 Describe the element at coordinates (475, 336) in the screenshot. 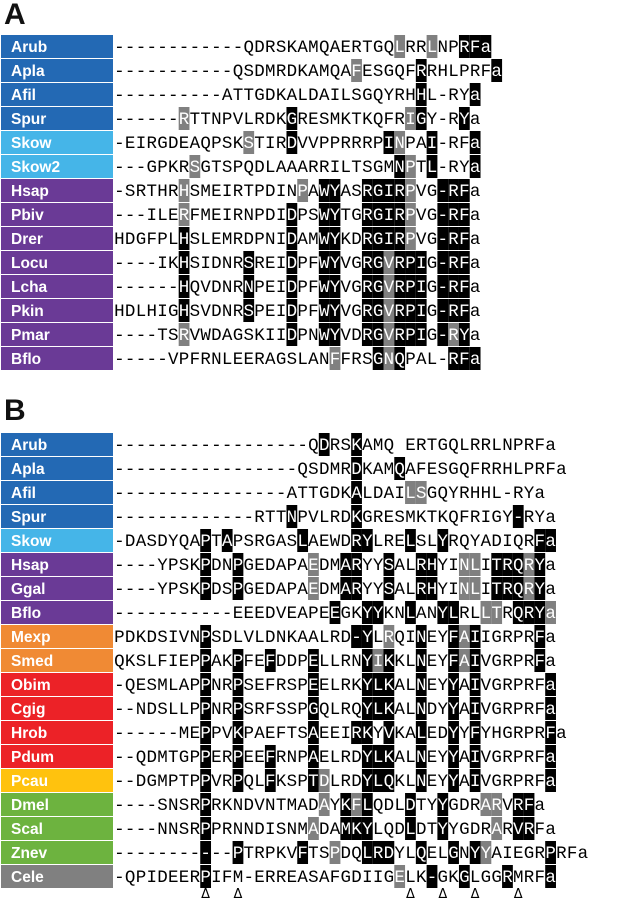

I see `residue: a` at that location.